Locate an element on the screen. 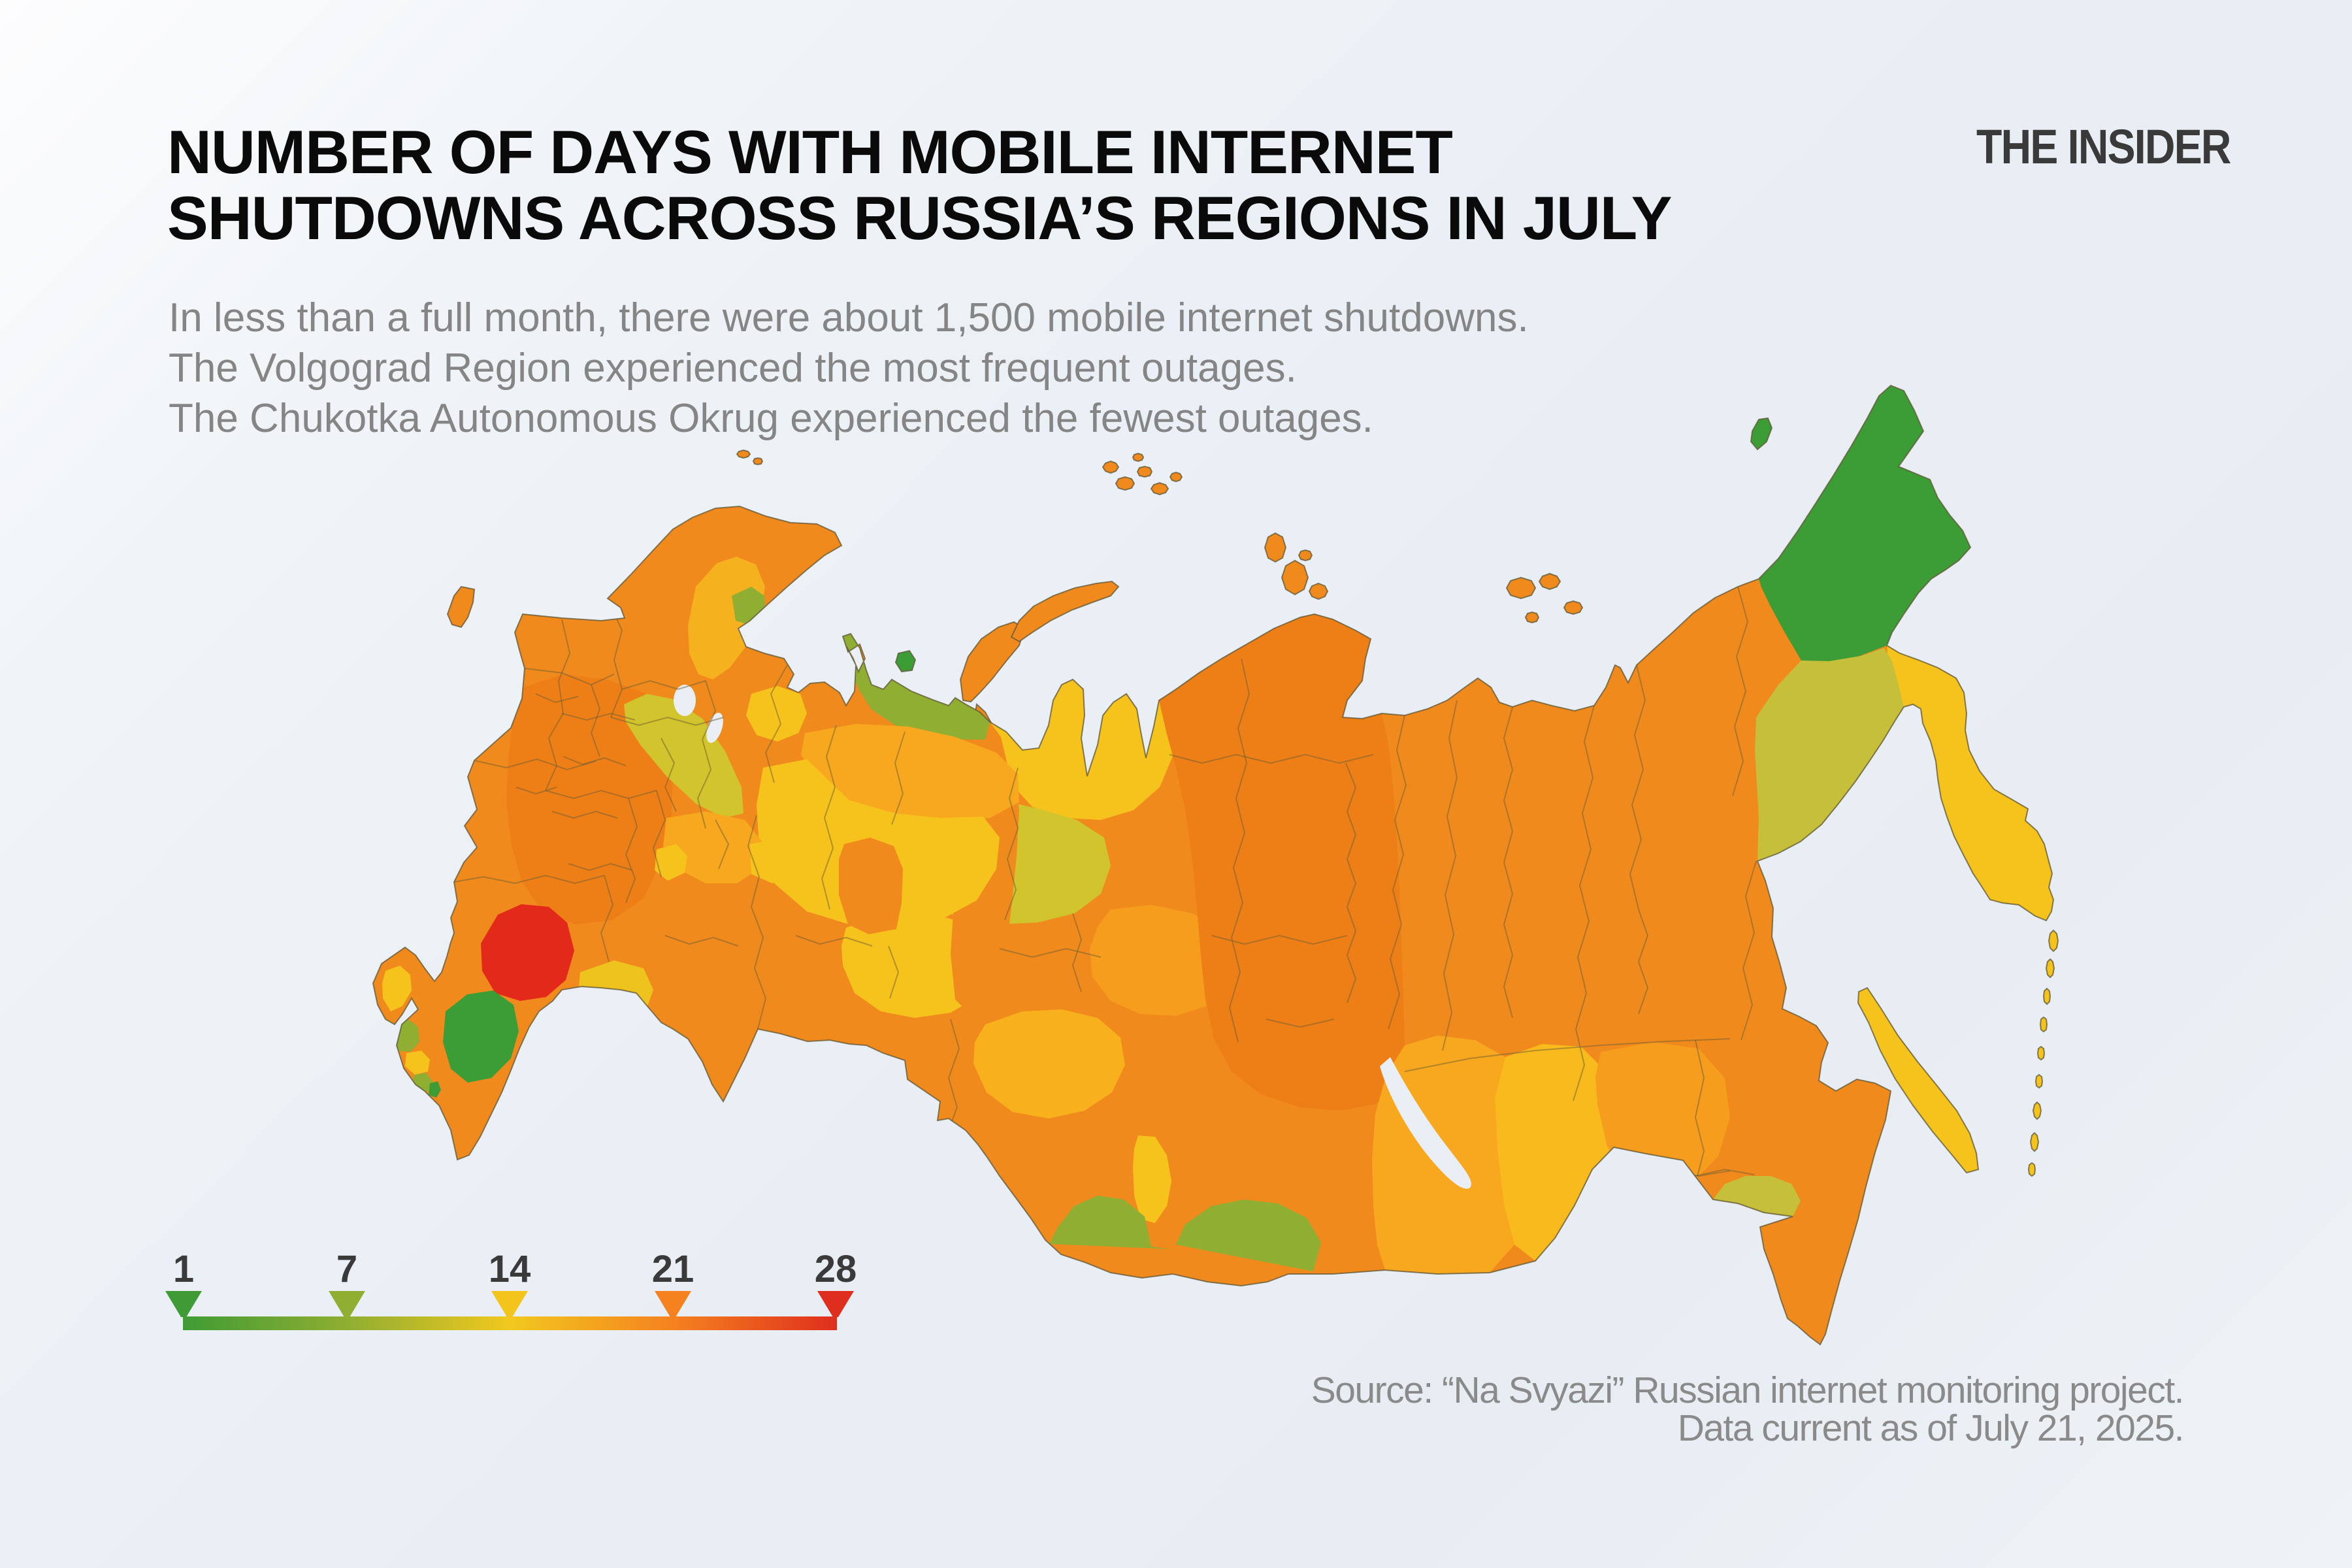 The image size is (2352, 1568). svg-text: 7 is located at coordinates (346, 1269).